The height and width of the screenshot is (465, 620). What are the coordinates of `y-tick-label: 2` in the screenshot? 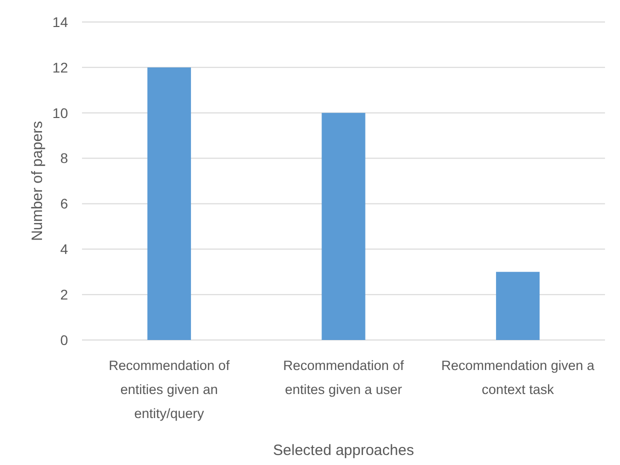 It's located at (64, 294).